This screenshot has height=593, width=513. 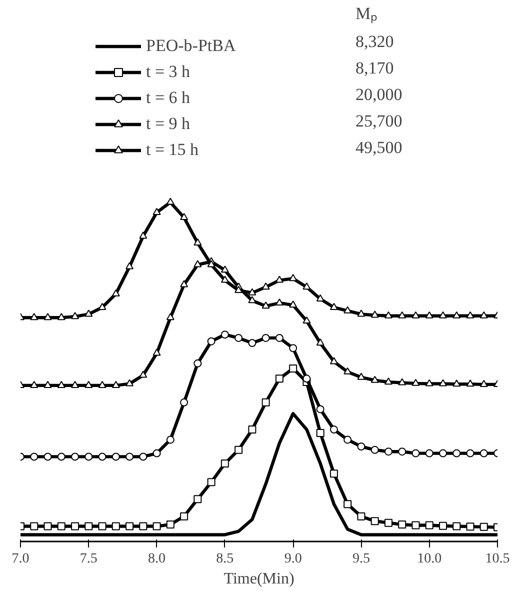 What do you see at coordinates (293, 559) in the screenshot?
I see `x-tick-label: 9.0` at bounding box center [293, 559].